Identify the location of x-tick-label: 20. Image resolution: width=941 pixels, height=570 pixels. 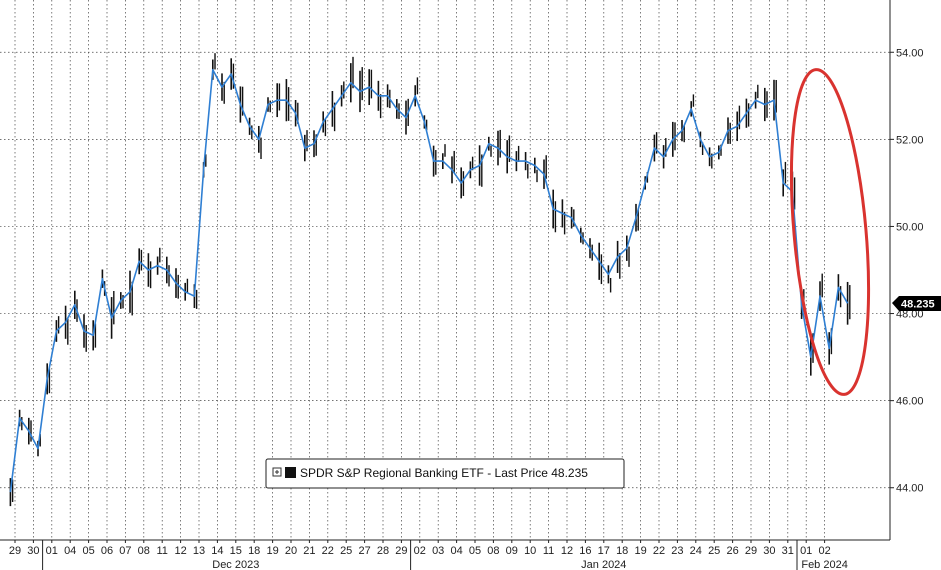
(291, 551).